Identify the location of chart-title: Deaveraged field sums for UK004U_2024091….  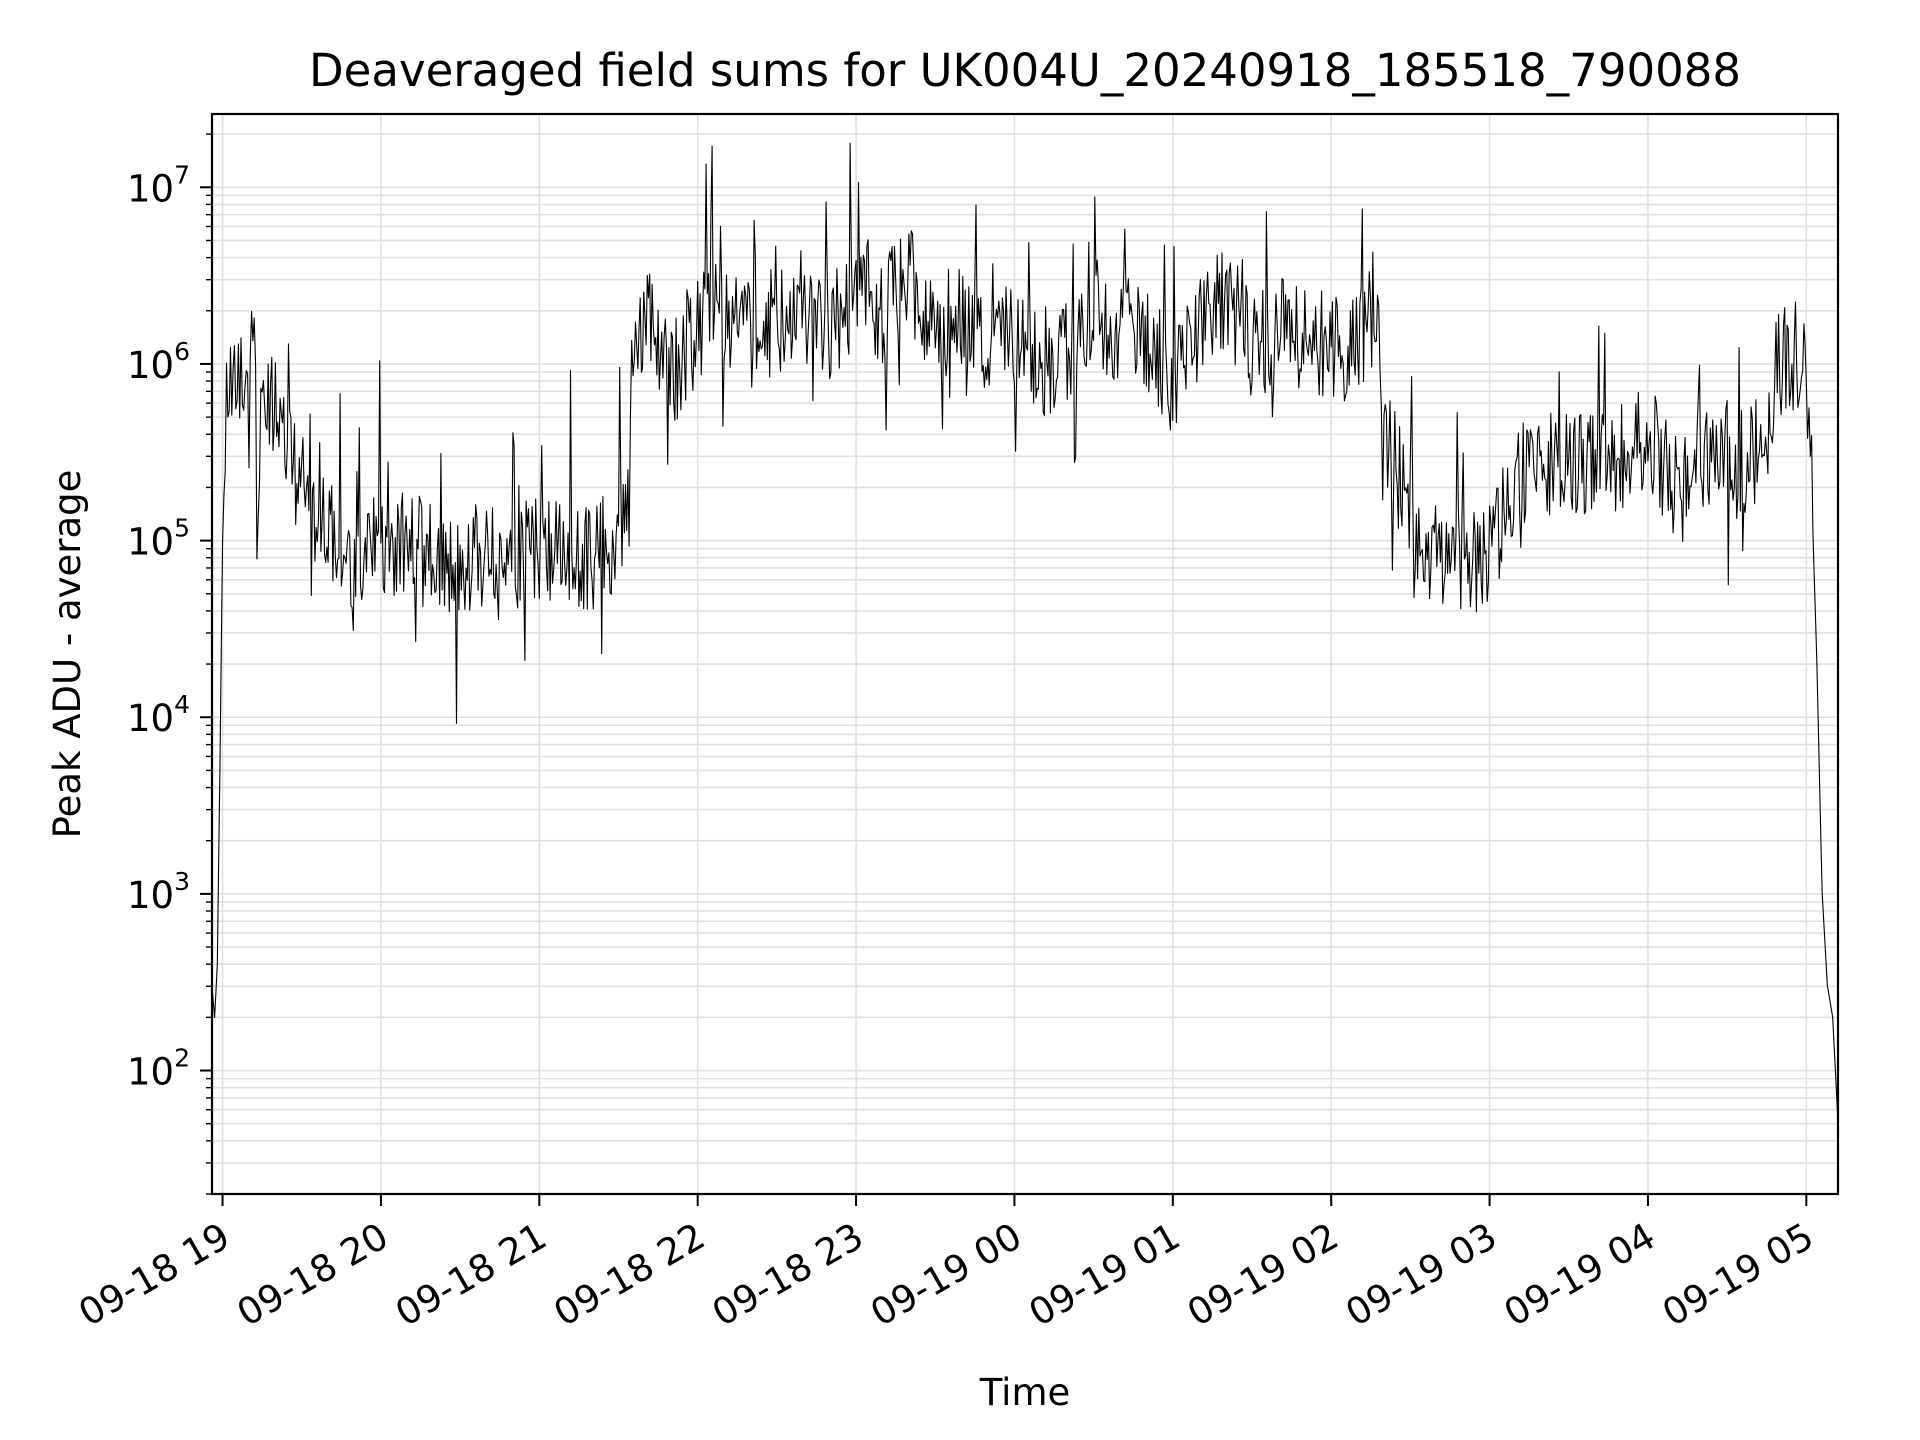
(1025, 70).